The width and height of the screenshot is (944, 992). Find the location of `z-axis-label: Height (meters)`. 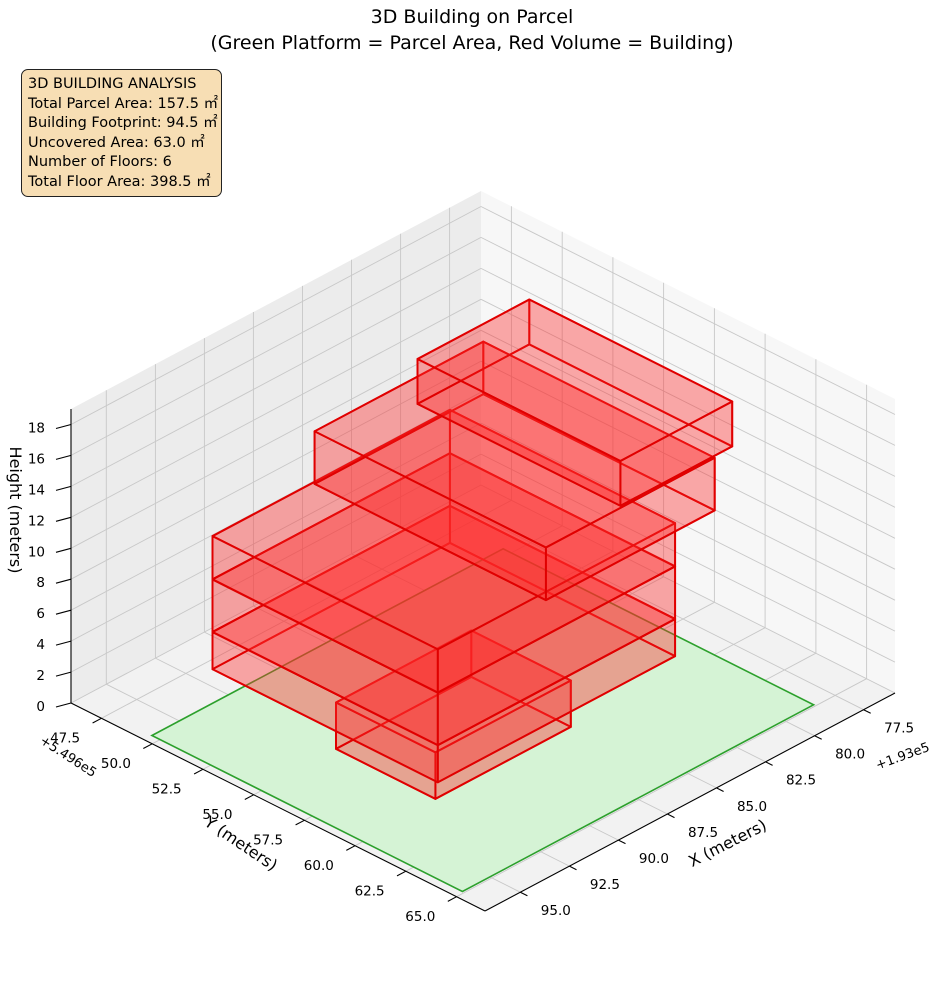

z-axis-label: Height (meters) is located at coordinates (15, 510).